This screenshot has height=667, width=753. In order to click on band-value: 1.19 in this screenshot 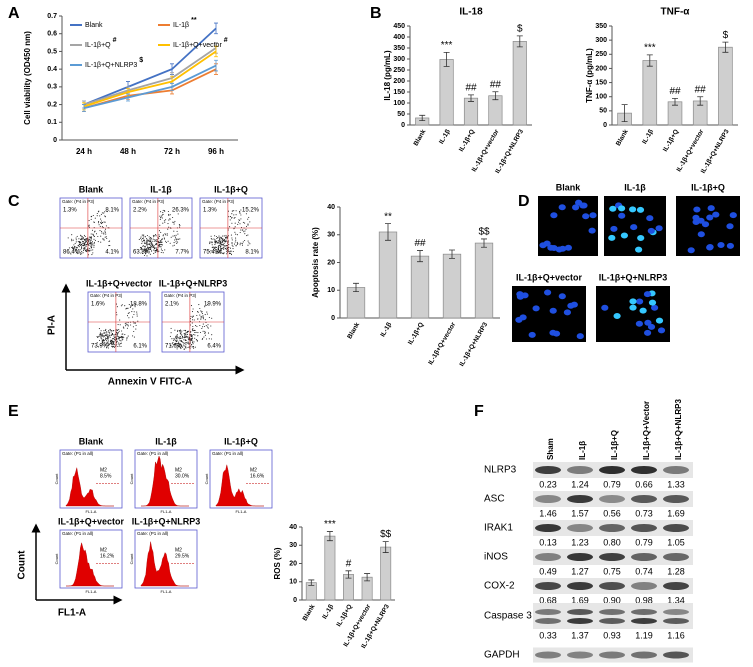, I will do `click(644, 635)`.